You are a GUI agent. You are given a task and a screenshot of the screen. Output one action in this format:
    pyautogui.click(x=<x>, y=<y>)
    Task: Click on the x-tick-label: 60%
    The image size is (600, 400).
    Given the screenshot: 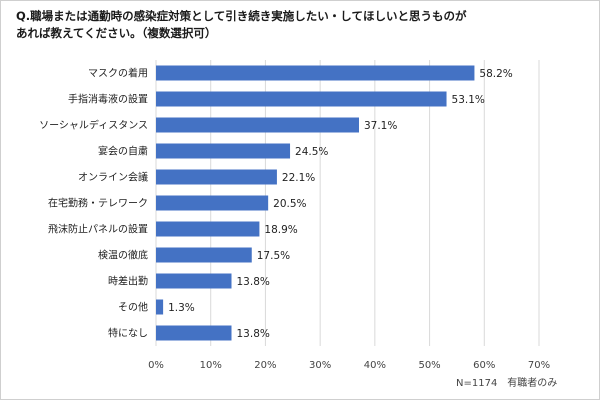 What is the action you would take?
    pyautogui.click(x=484, y=365)
    